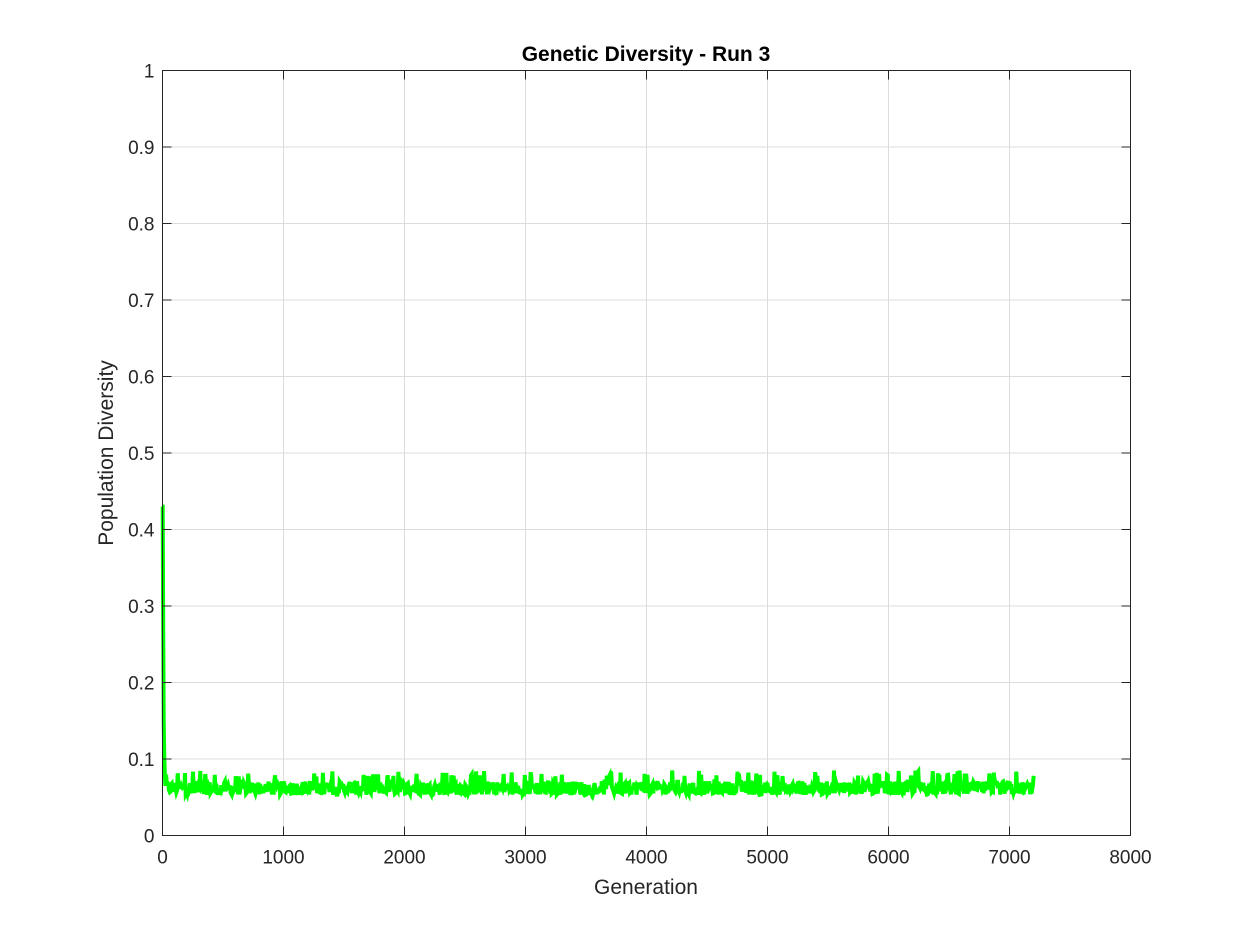  Describe the element at coordinates (283, 858) in the screenshot. I see `x-tick-label: 1000` at that location.